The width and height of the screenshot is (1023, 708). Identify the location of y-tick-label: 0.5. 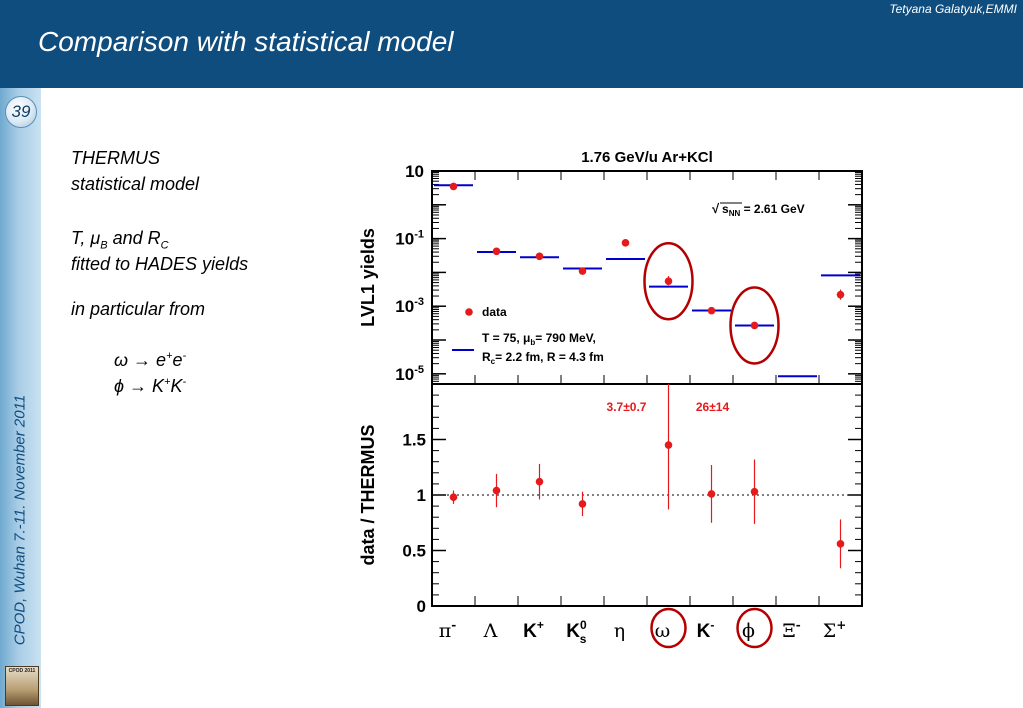
(414, 551).